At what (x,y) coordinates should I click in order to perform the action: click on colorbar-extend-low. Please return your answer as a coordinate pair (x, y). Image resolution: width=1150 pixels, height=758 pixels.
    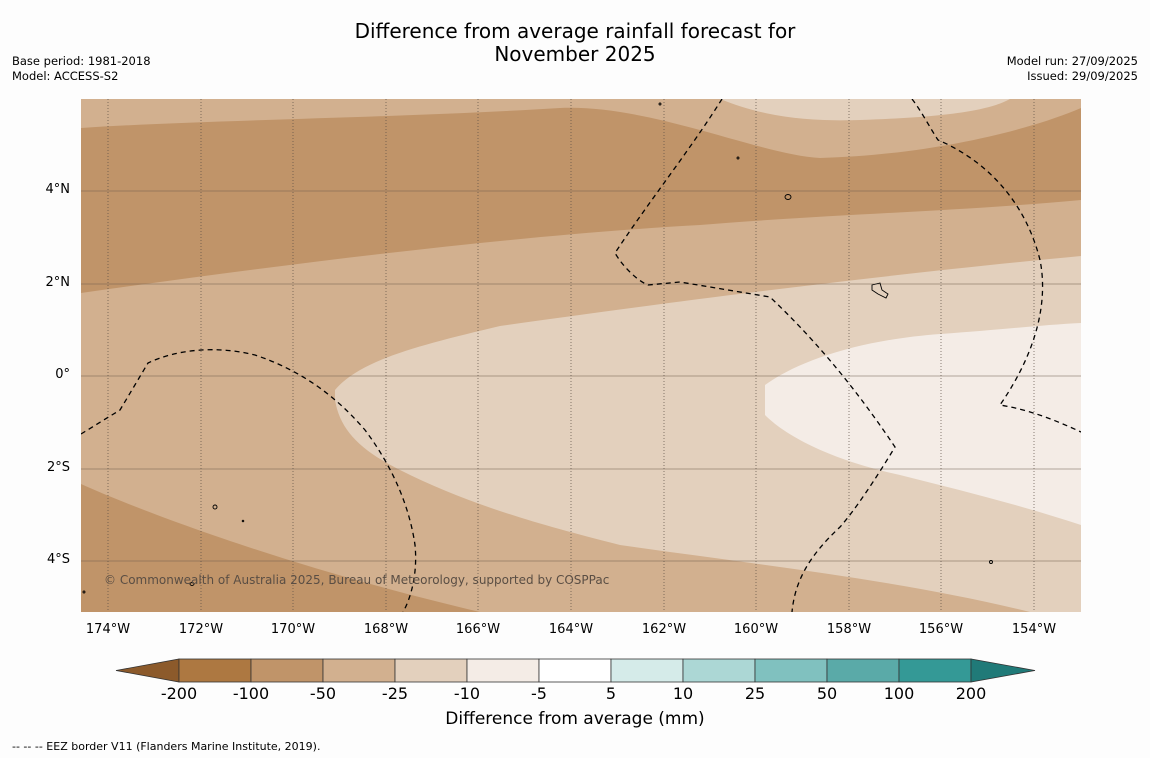
    Looking at the image, I should click on (147, 670).